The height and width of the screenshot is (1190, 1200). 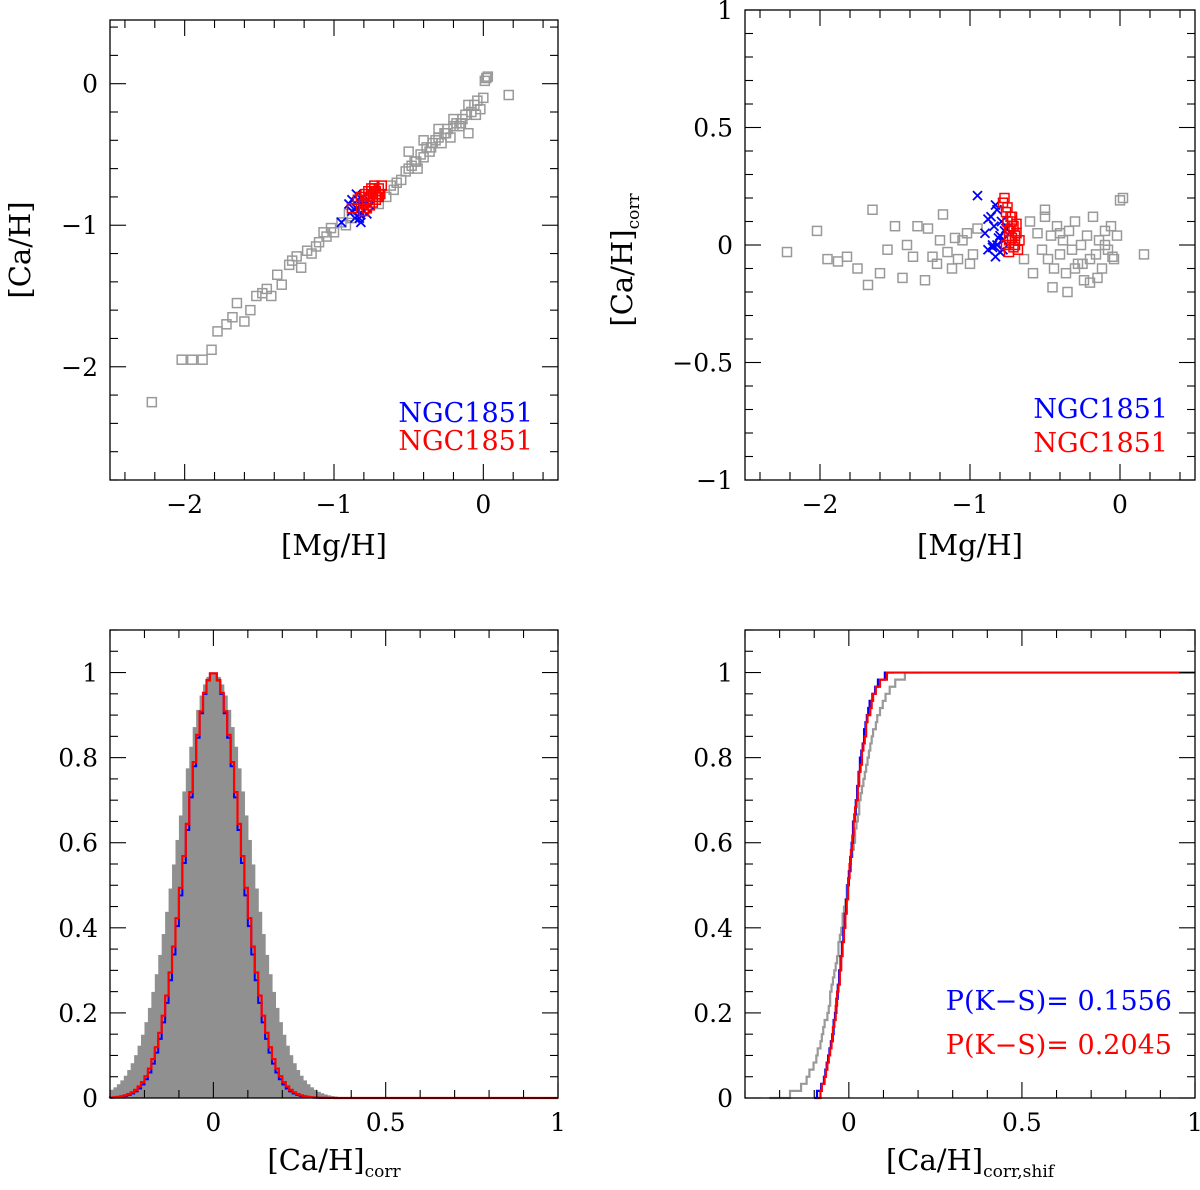 I want to click on panel-ca-vs-mg-ticks, so click(x=334, y=250).